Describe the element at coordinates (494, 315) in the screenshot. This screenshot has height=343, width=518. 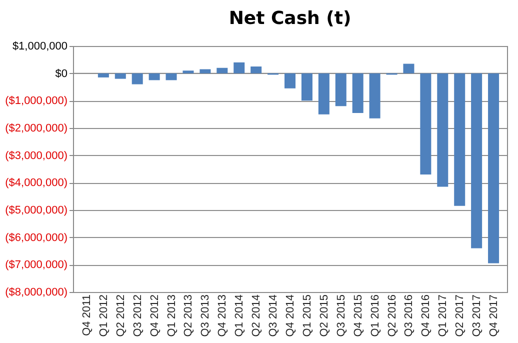
I see `x-tick-label: Q4 2017` at that location.